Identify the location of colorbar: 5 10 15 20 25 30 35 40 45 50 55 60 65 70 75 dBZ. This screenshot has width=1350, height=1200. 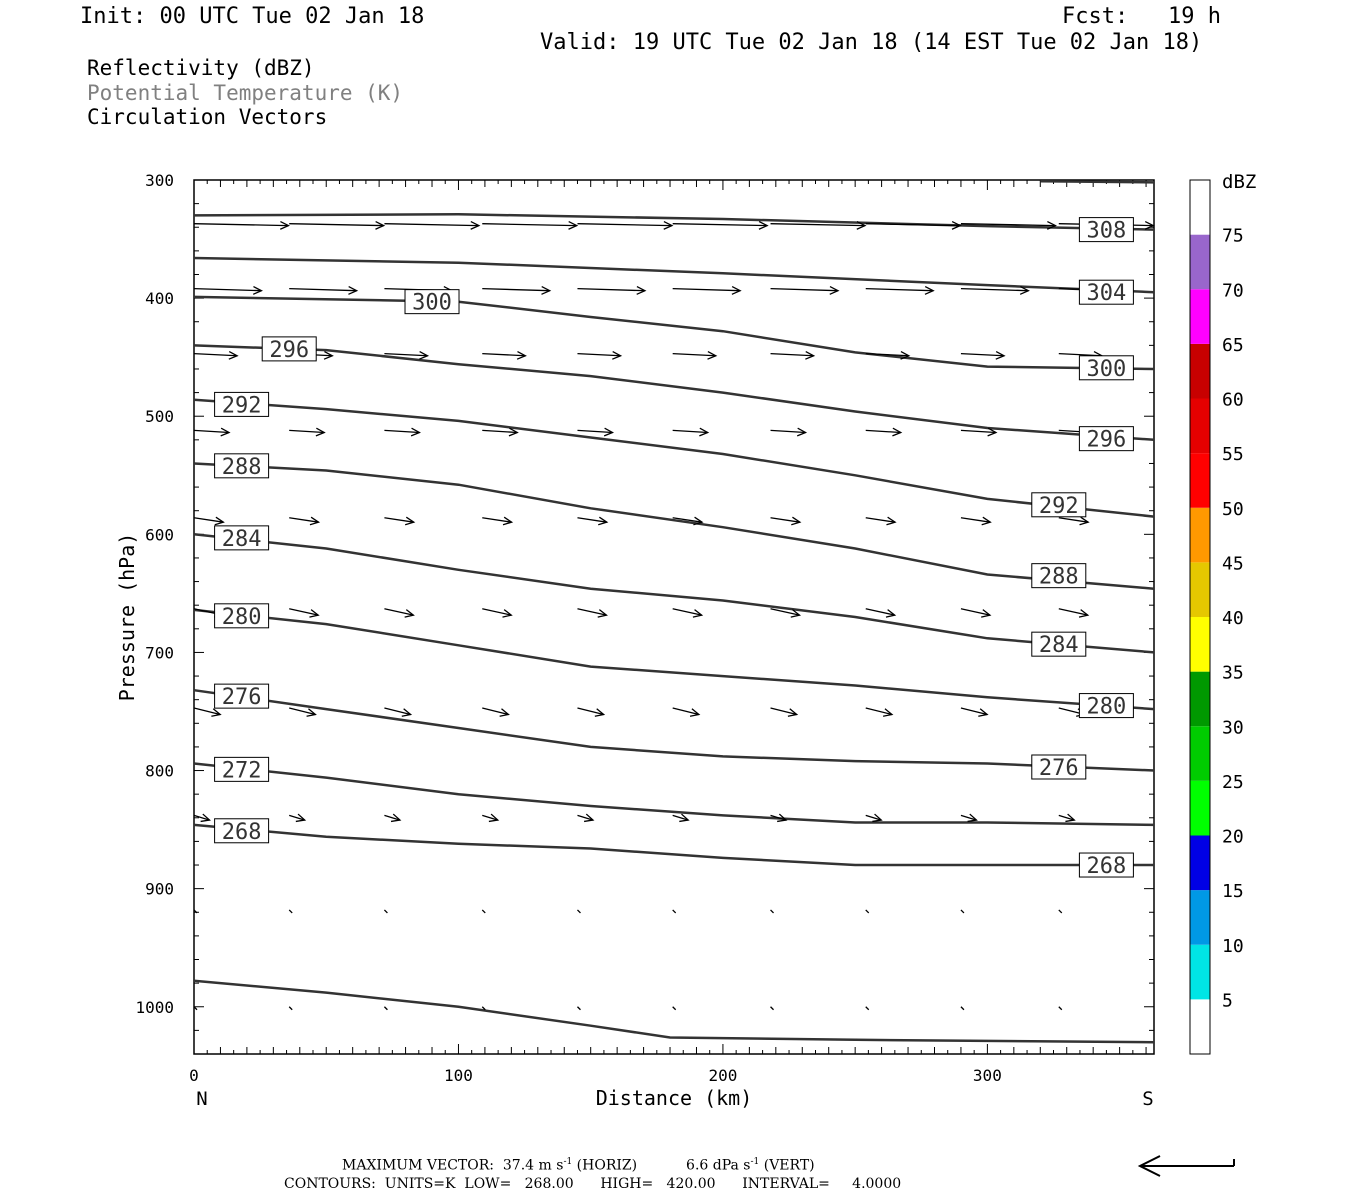
(1222, 613).